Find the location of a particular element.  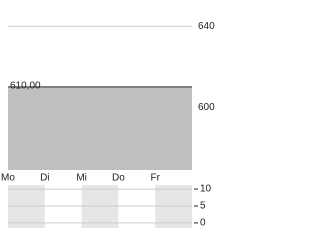

y-tick-label: 10 is located at coordinates (206, 189).